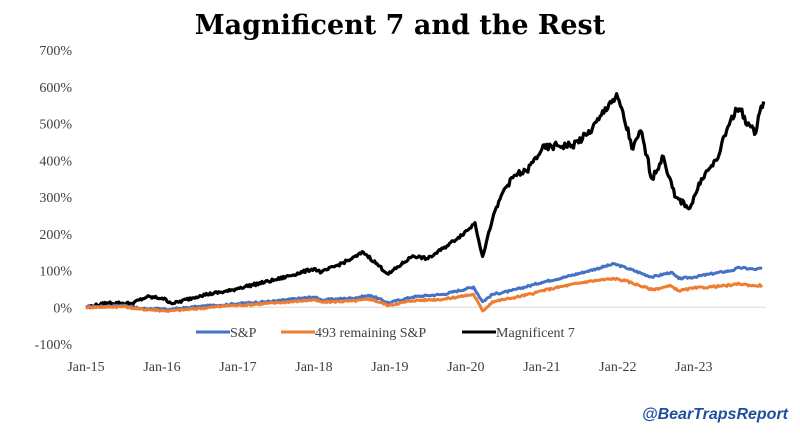 The width and height of the screenshot is (800, 435). What do you see at coordinates (55, 161) in the screenshot?
I see `y-tick-label: 400%` at bounding box center [55, 161].